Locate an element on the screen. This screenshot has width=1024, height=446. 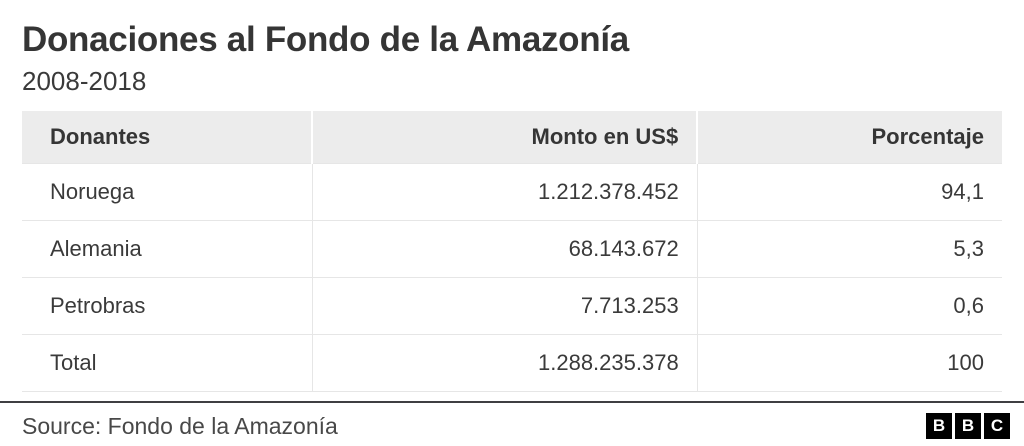
column-header-monto: Monto en US$ is located at coordinates (504, 137).